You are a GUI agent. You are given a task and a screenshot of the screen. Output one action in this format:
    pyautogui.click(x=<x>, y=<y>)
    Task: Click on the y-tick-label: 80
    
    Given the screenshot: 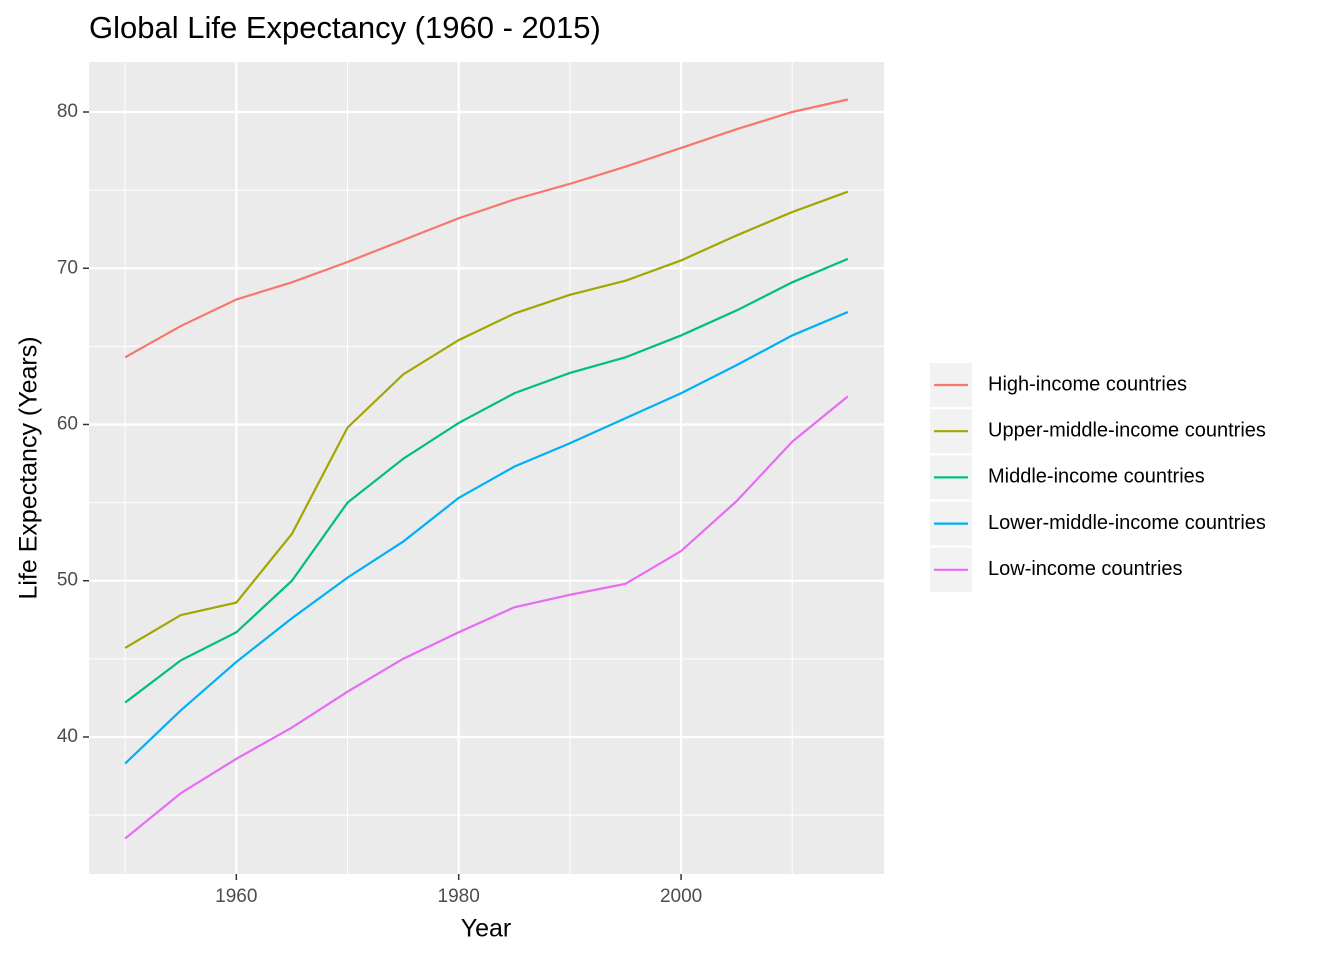 What is the action you would take?
    pyautogui.click(x=67, y=111)
    